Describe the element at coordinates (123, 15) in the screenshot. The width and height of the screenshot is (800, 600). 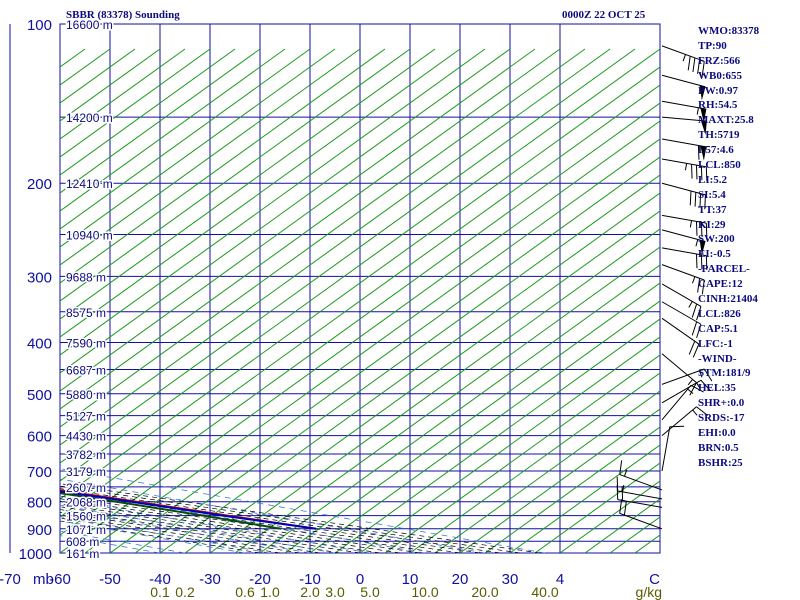
I see `chart-title: SBBR (83378) Sounding` at that location.